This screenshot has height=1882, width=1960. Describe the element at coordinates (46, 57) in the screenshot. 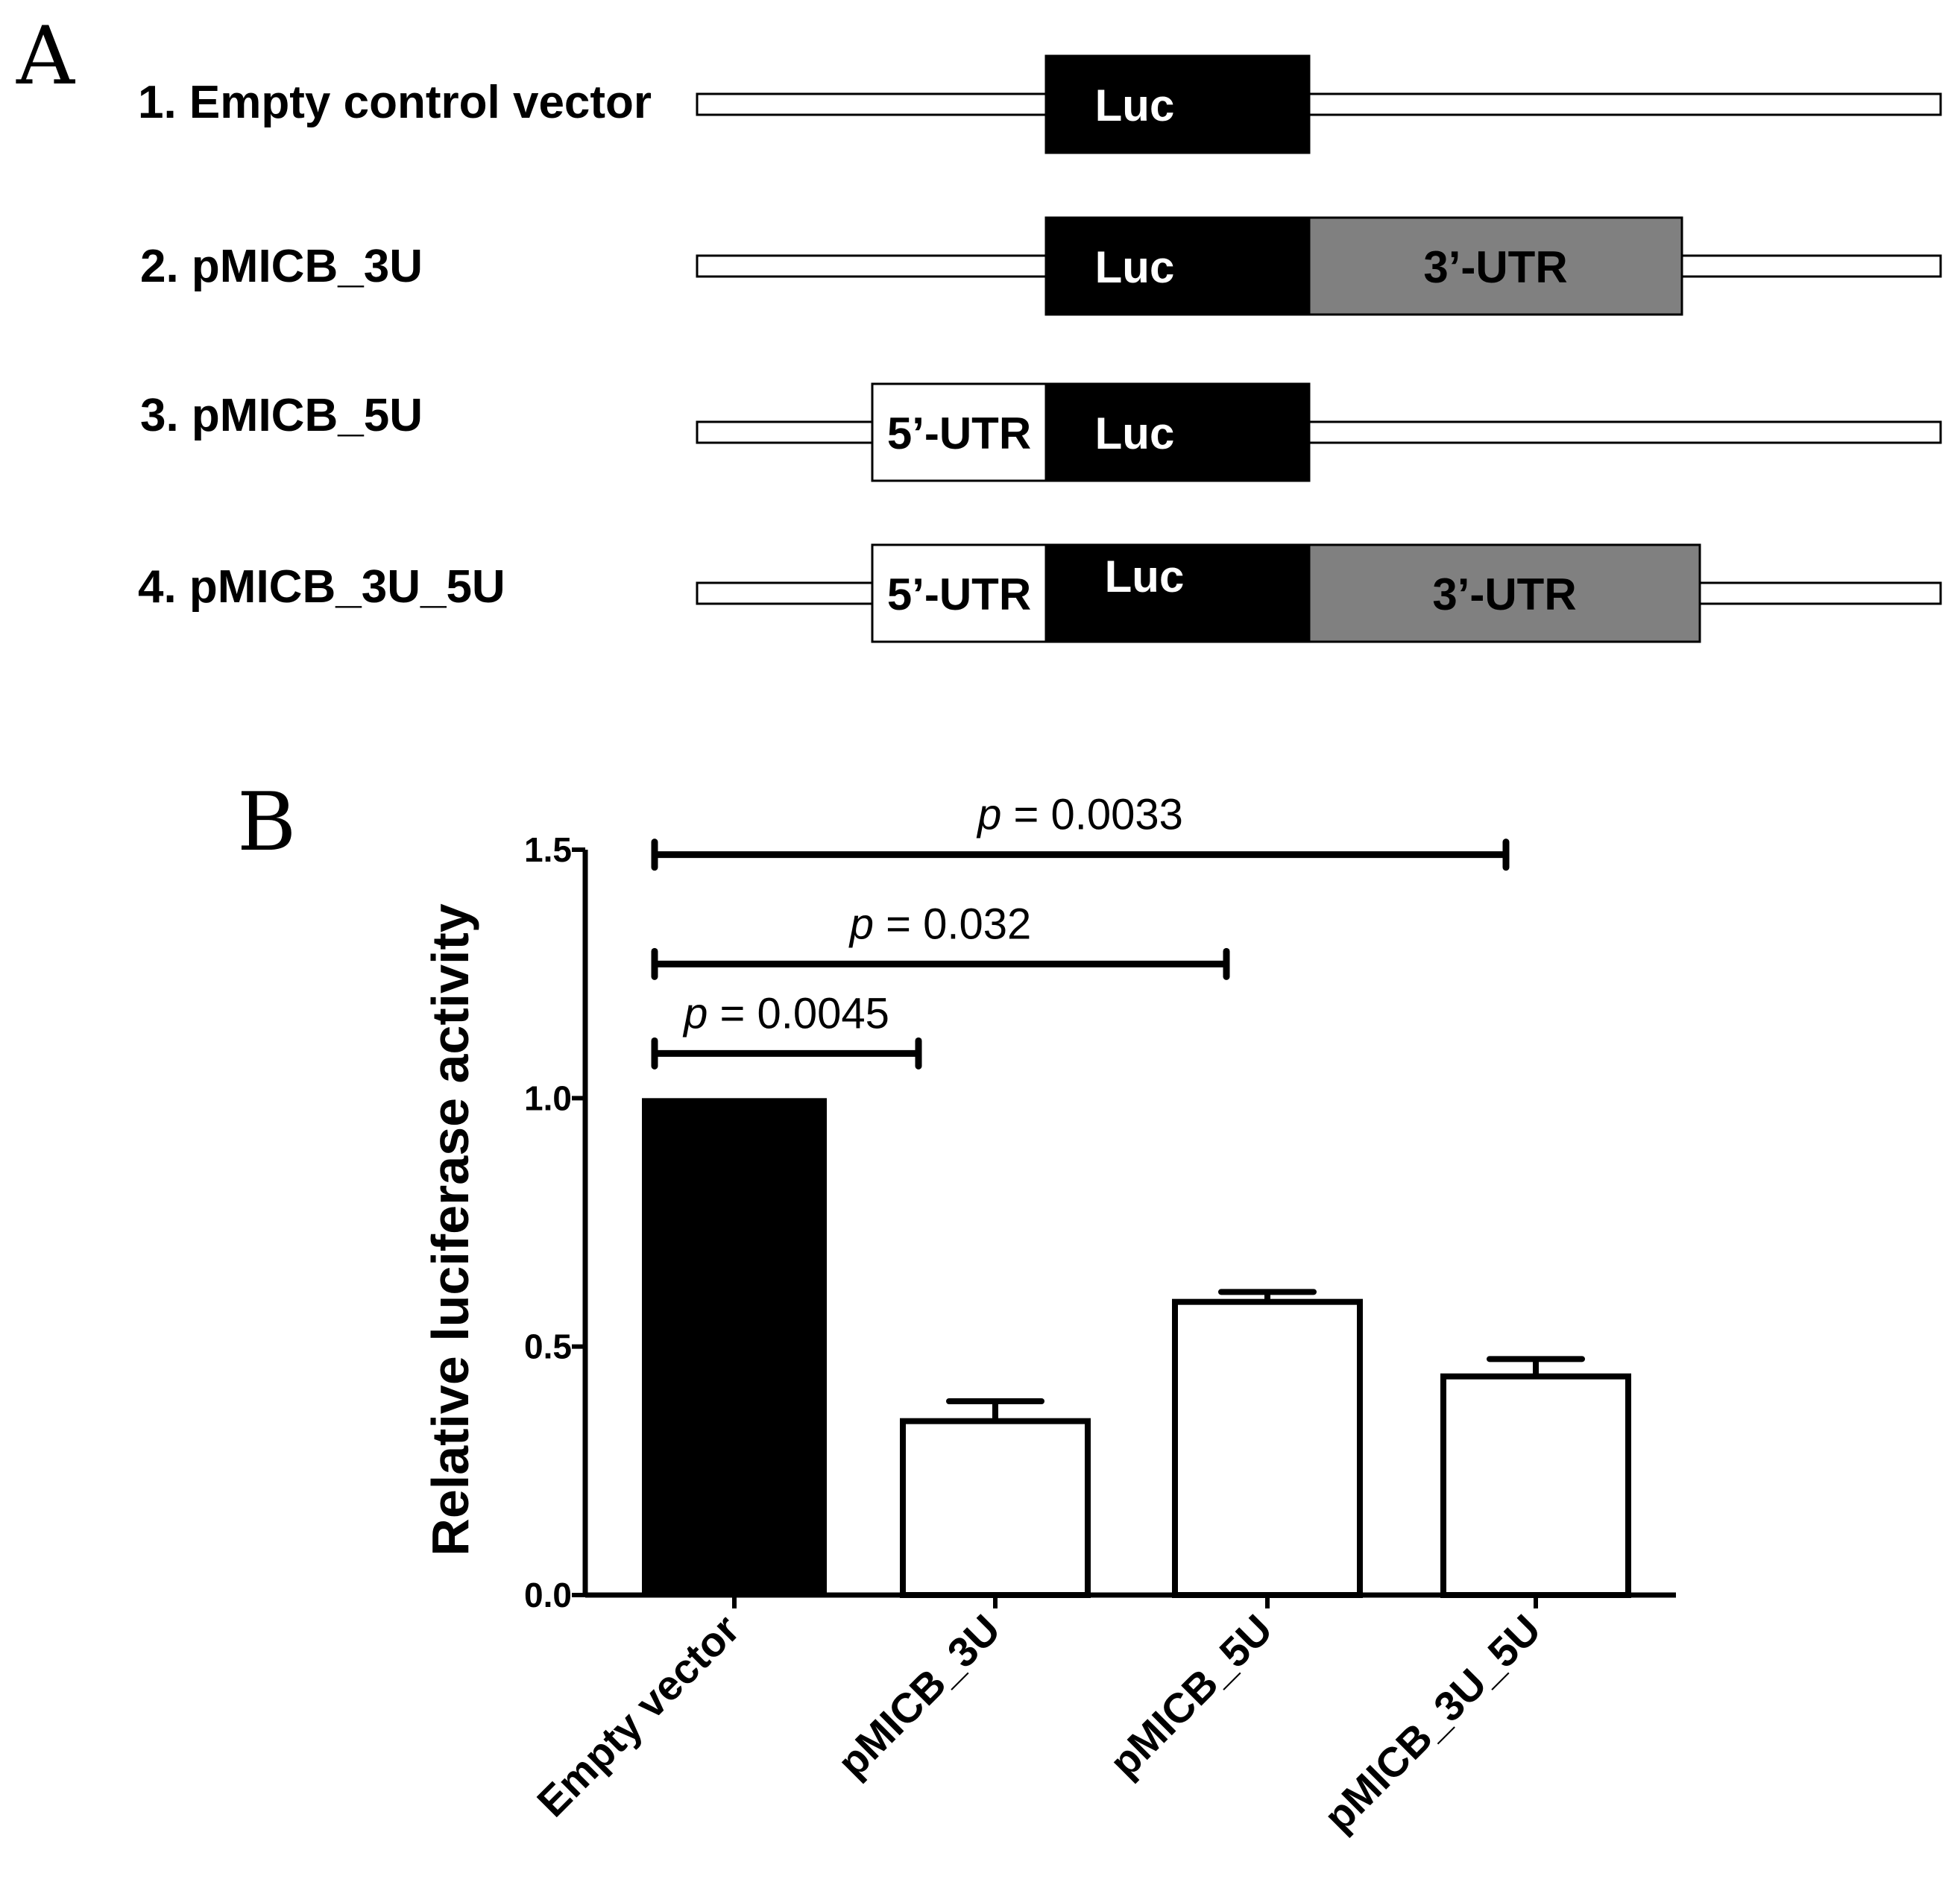

I see `panel-a-letter: A` at that location.